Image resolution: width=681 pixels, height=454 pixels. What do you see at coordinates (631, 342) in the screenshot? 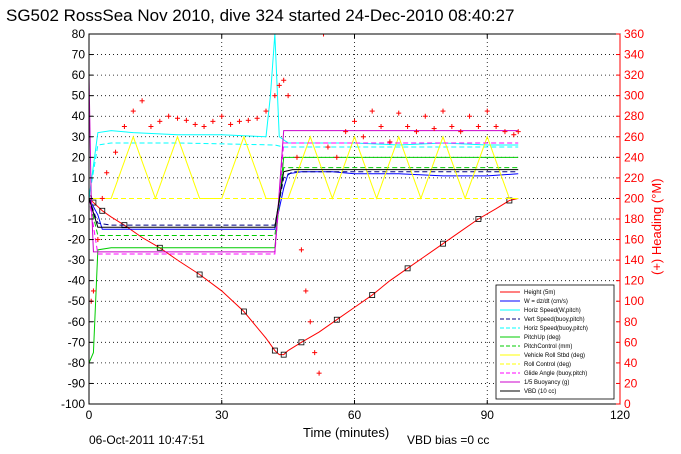
I see `y-right-tick-label: 60` at bounding box center [631, 342].